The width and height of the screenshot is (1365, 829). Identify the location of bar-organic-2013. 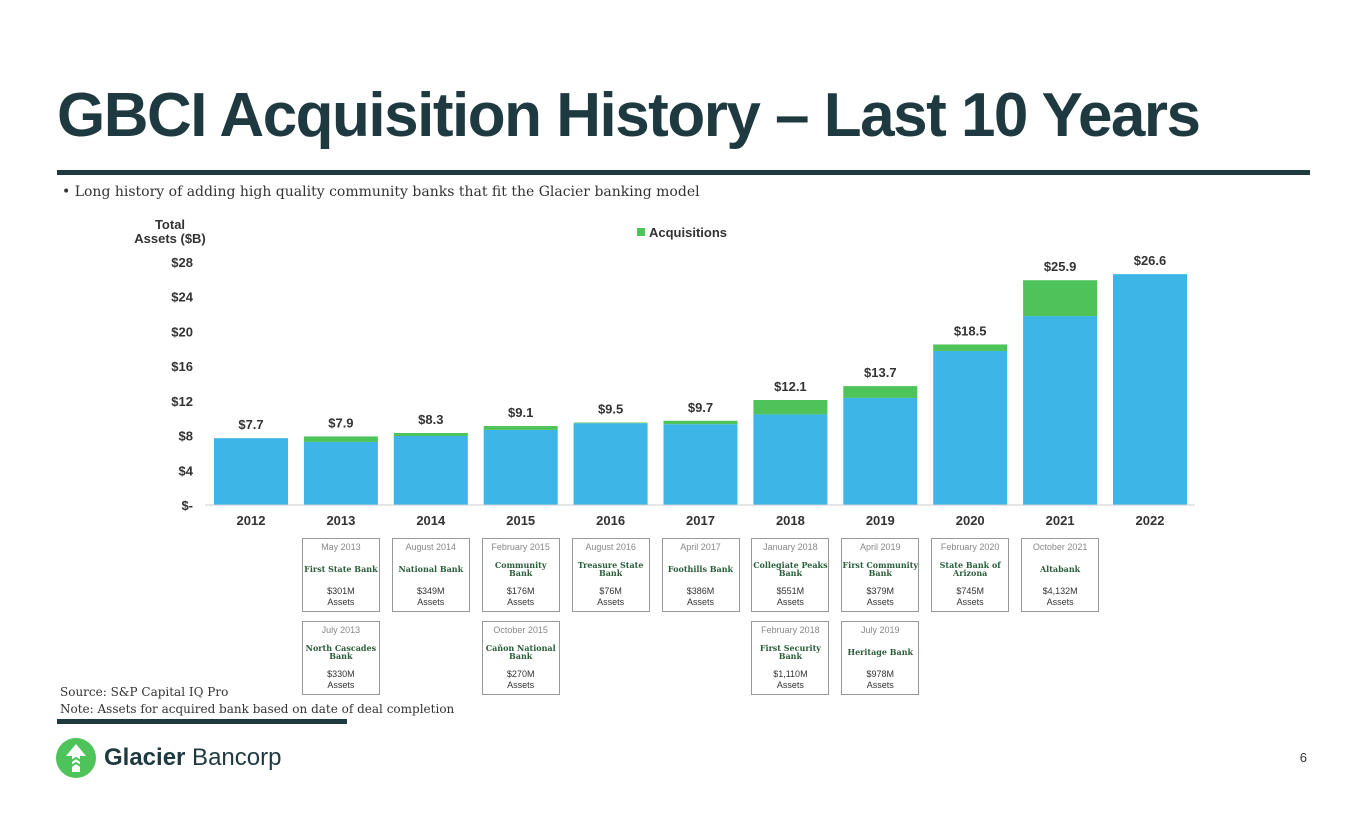
(340, 473).